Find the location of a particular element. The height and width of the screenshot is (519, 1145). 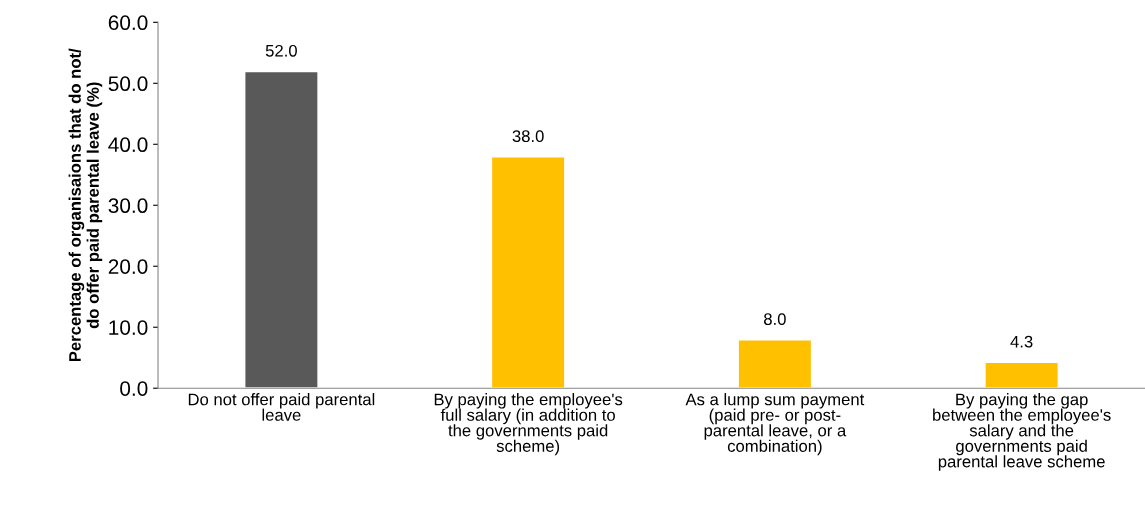

y-axis-title: Percentage of organisaions that do not/ do offer paid parental leave (%) is located at coordinates (85, 205).